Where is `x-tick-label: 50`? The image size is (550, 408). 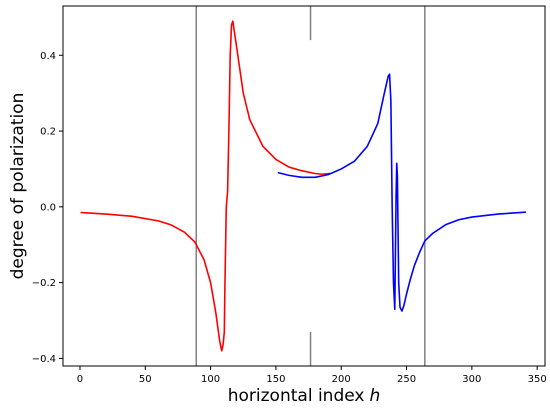 x-tick-label: 50 is located at coordinates (145, 379).